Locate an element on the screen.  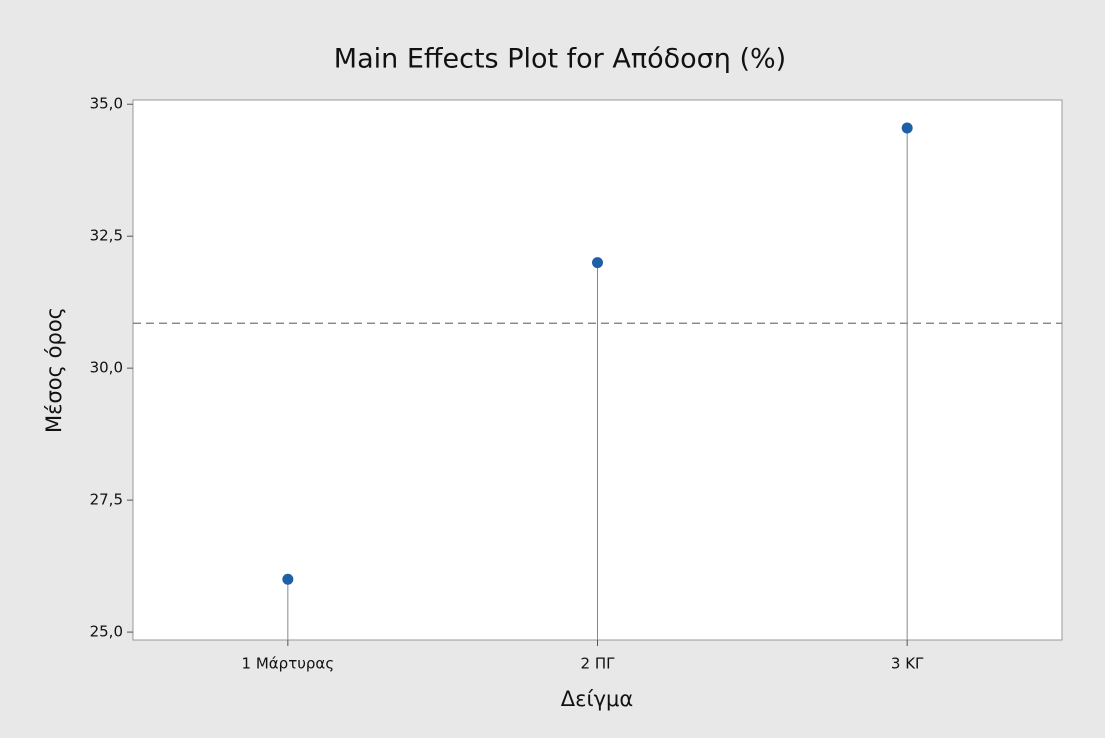
x-axis-label: Δείγμα is located at coordinates (597, 699).